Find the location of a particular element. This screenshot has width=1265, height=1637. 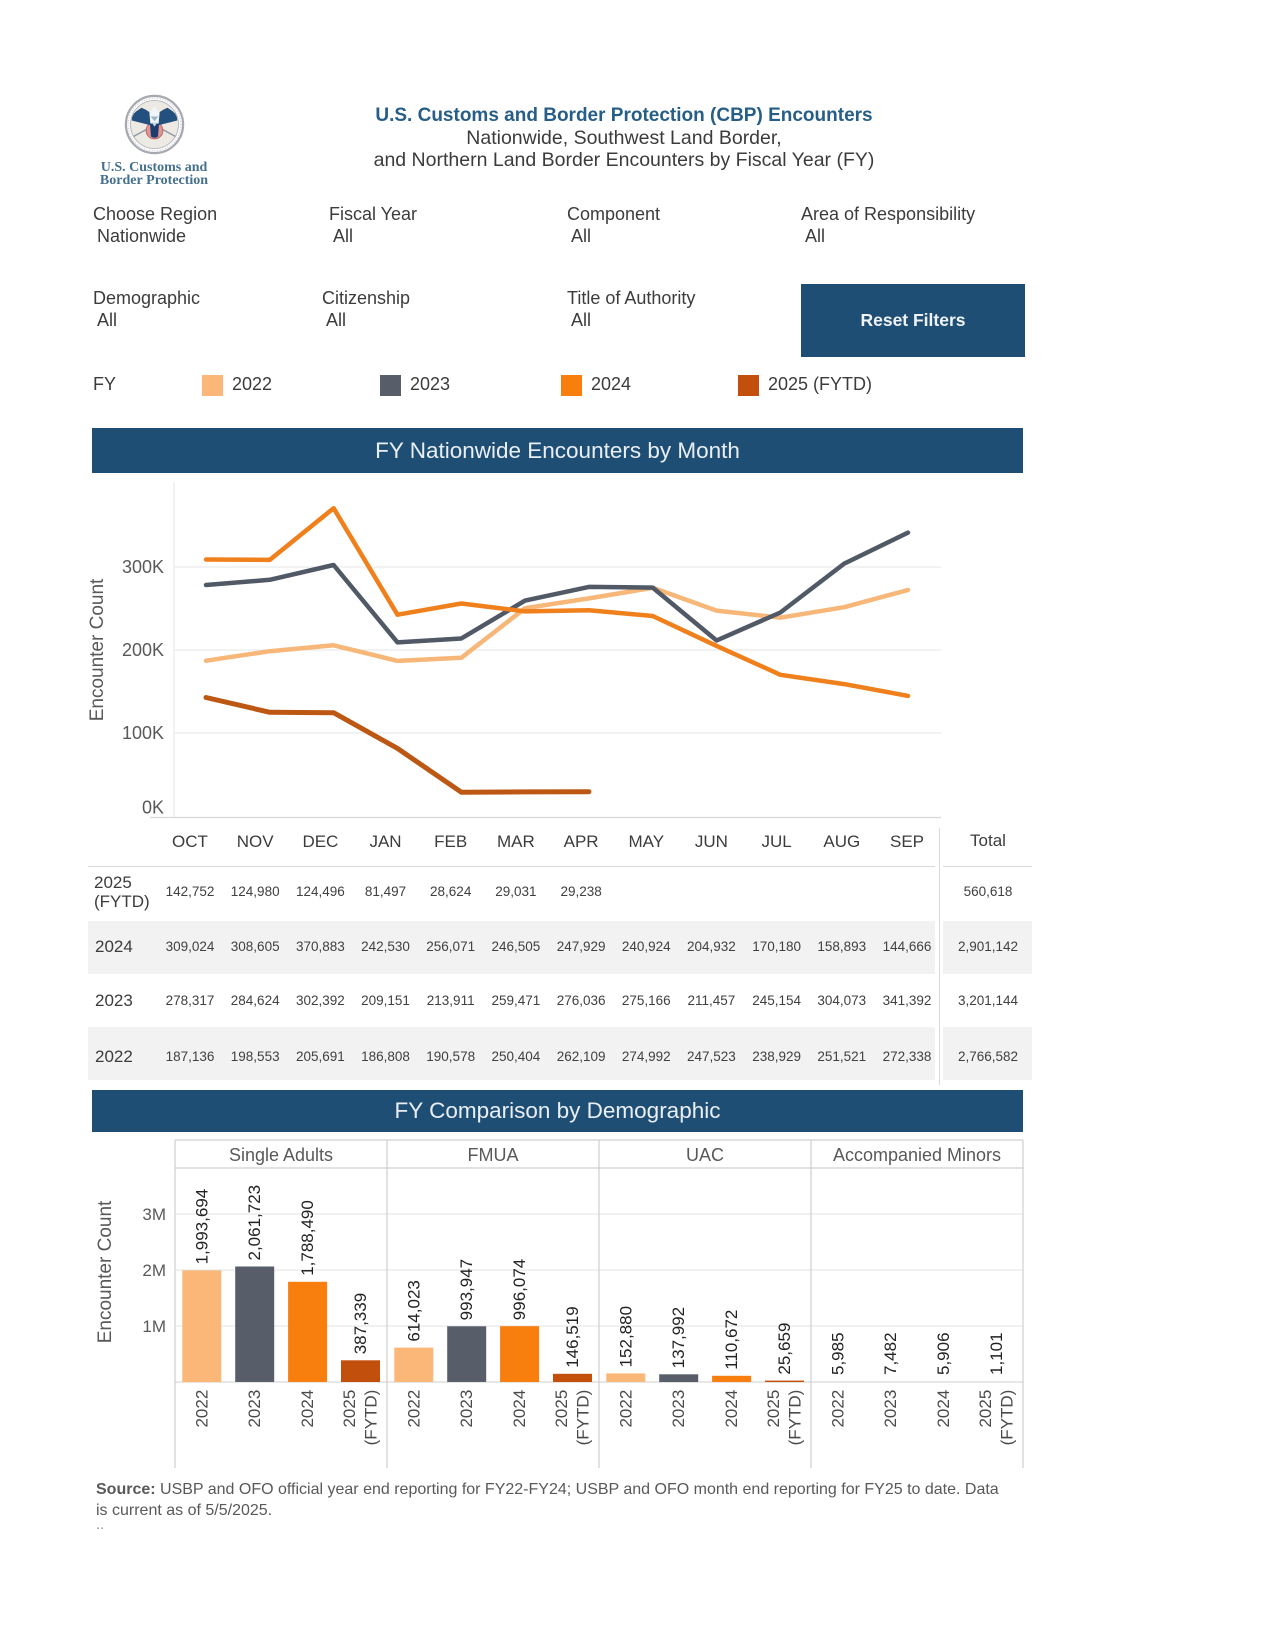

svg-text: 387,339 is located at coordinates (360, 1323).